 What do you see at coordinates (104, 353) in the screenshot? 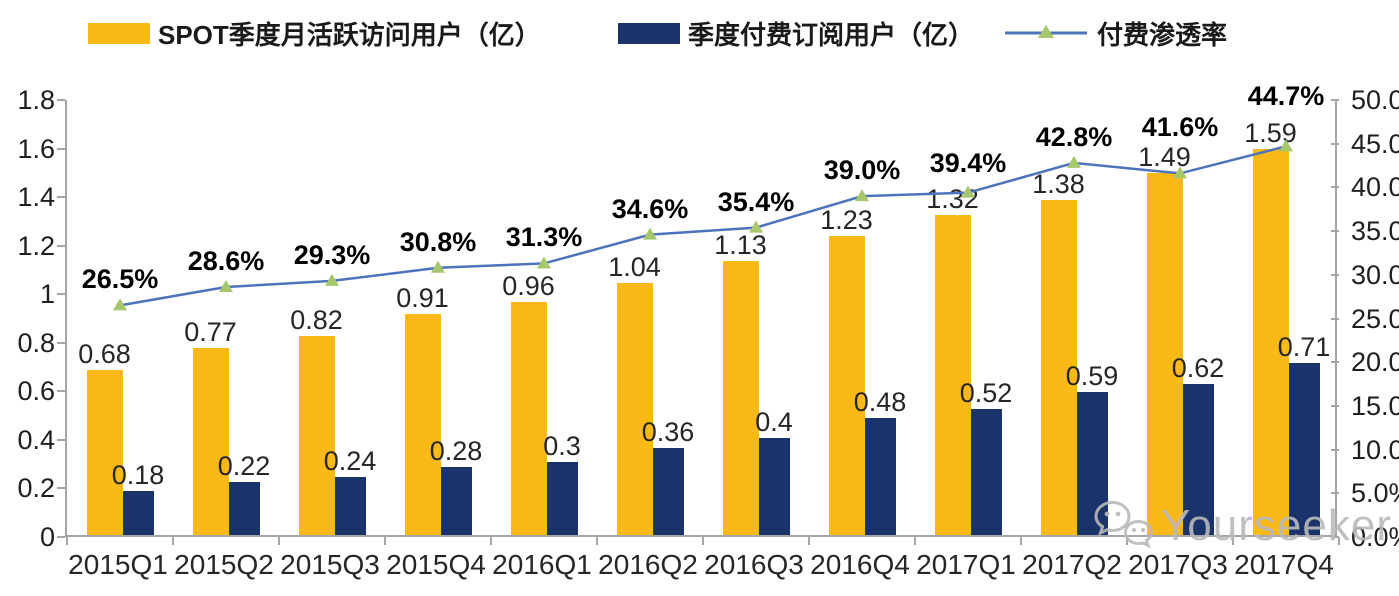
I see `mau-value-label: 0.68` at bounding box center [104, 353].